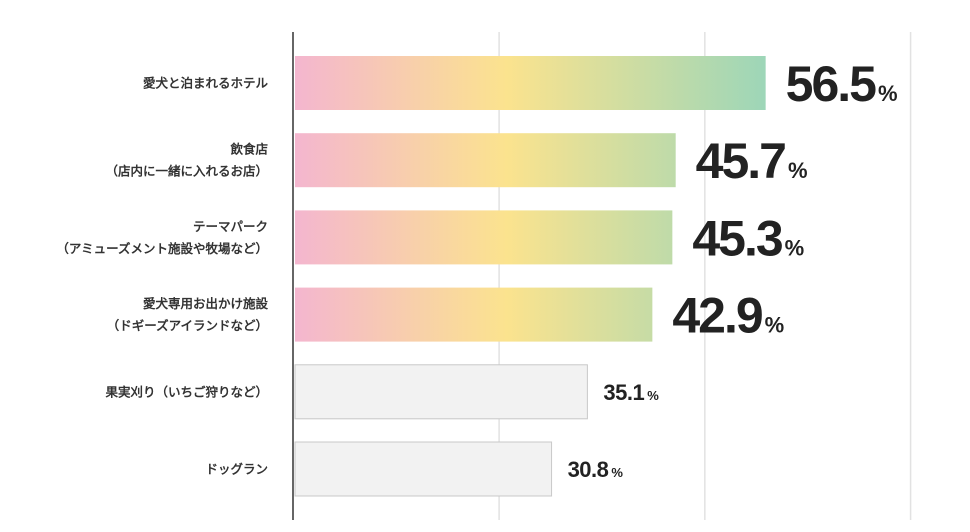 This screenshot has width=970, height=532. What do you see at coordinates (631, 392) in the screenshot?
I see `value-label: 35.1%` at bounding box center [631, 392].